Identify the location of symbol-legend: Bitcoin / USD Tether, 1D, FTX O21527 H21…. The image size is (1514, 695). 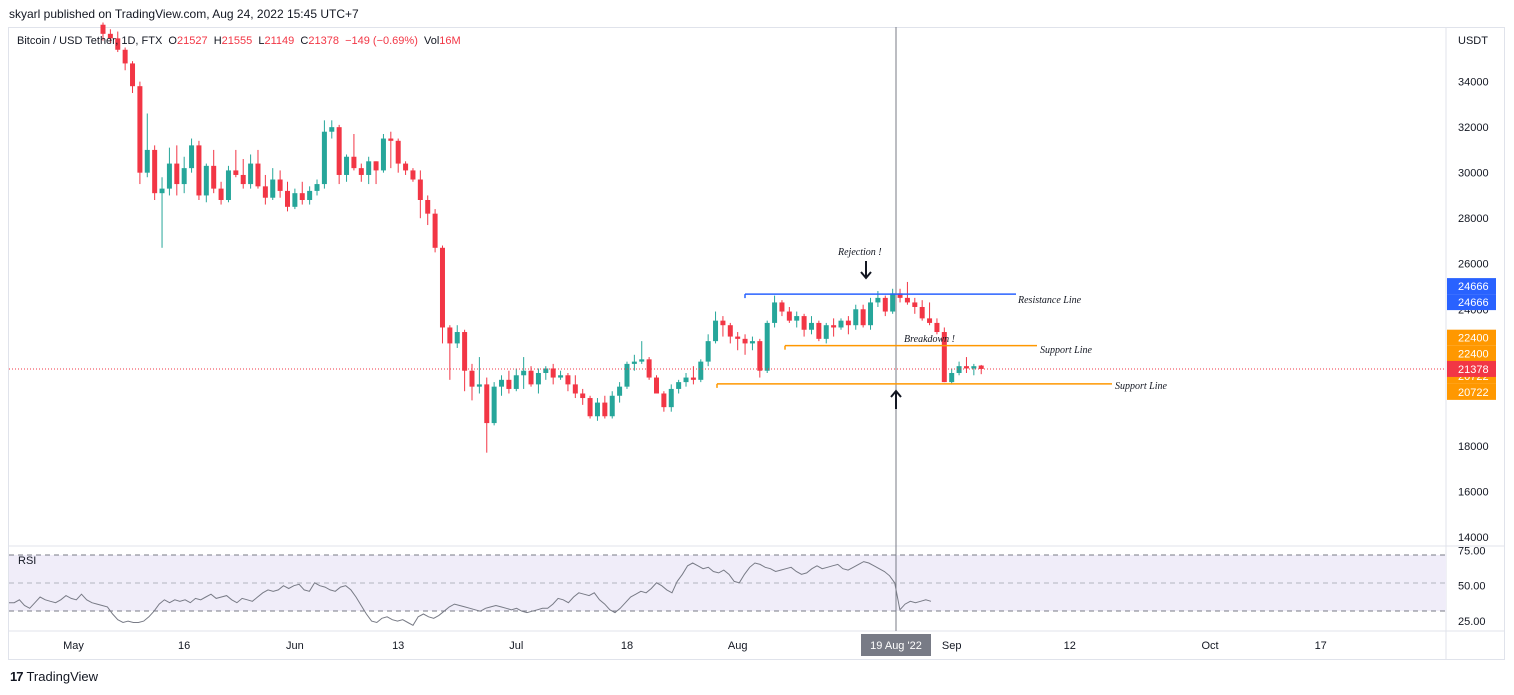
(239, 41).